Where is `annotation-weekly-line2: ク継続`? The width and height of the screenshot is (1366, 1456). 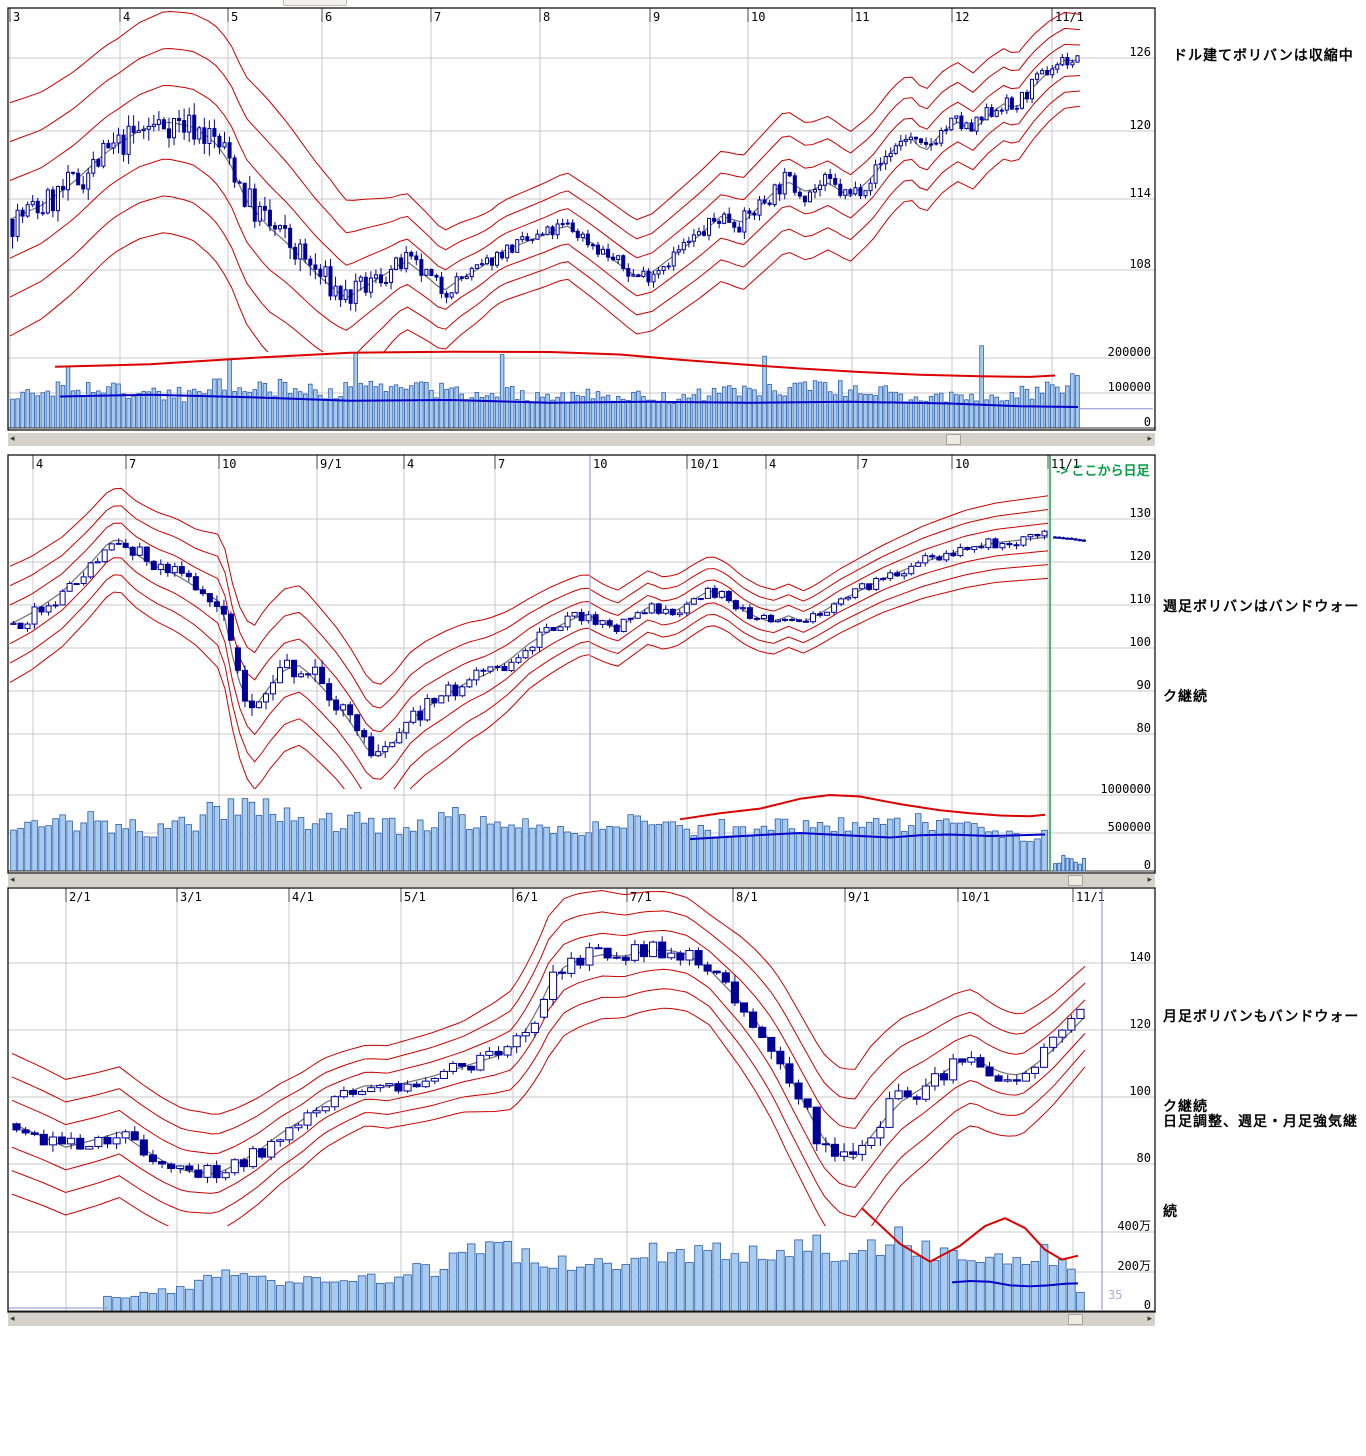
annotation-weekly-line2: ク継続 is located at coordinates (1185, 696).